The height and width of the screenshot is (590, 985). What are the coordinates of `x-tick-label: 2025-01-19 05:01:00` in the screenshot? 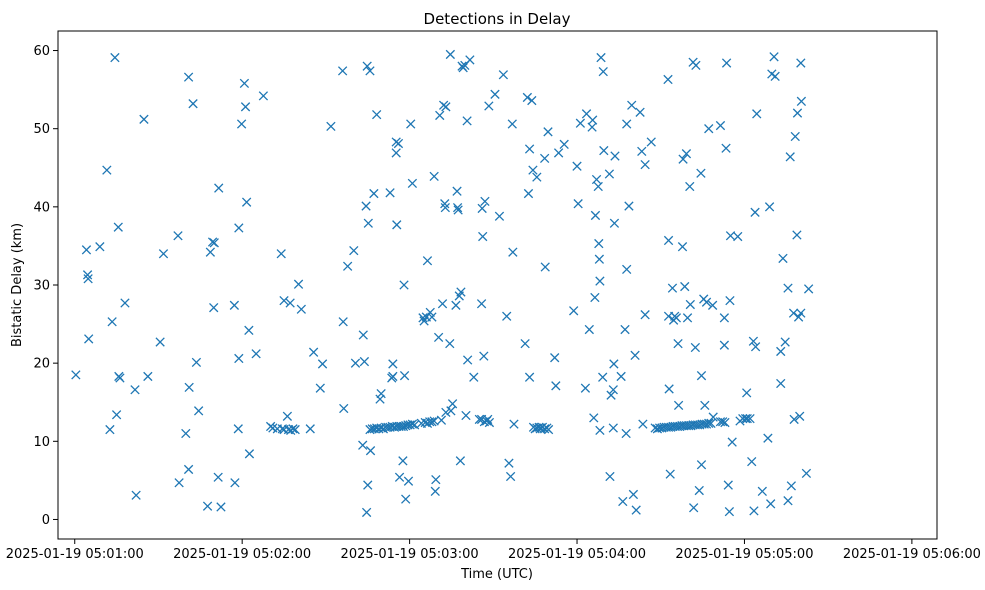 It's located at (75, 554).